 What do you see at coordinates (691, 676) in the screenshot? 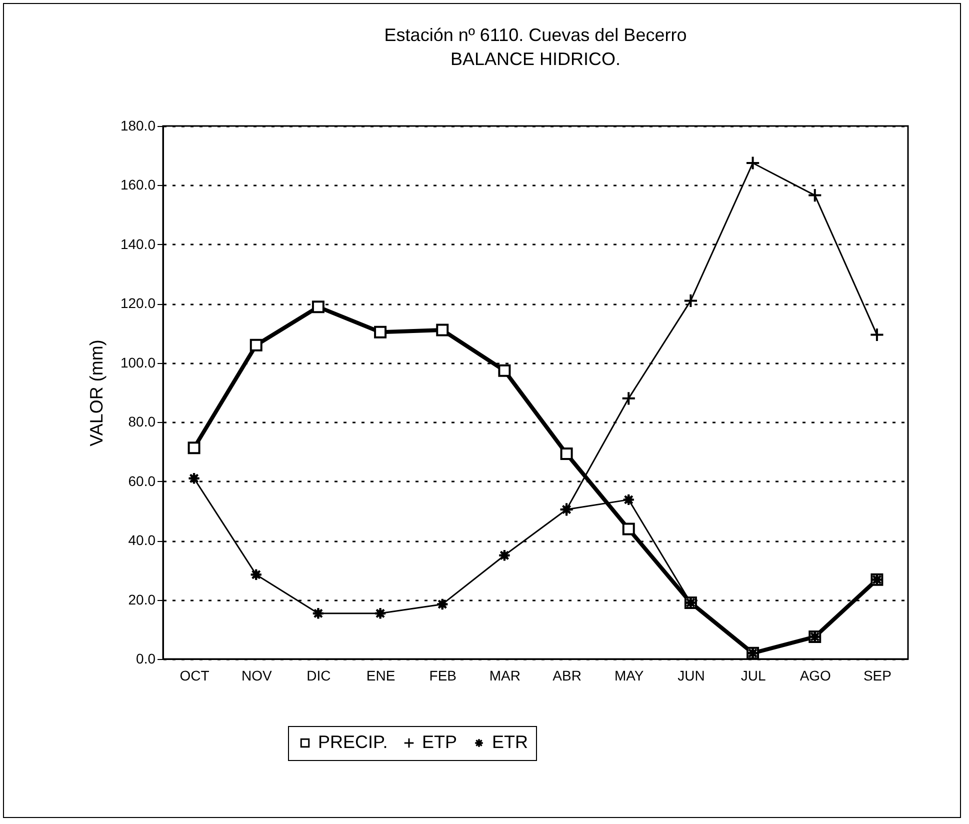
I see `x-tick-label: JUN` at bounding box center [691, 676].